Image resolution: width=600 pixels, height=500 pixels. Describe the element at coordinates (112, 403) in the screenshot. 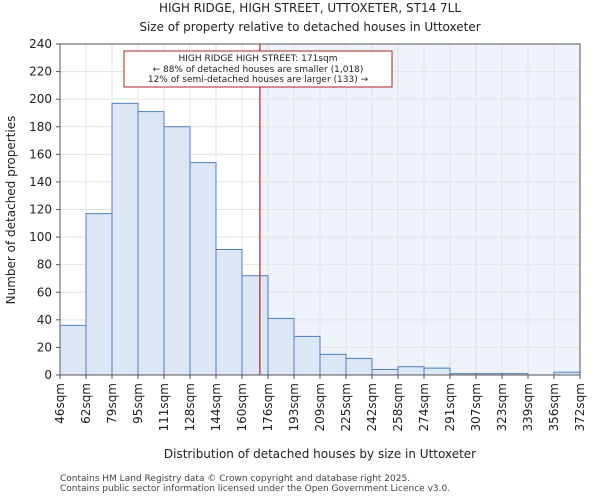

I see `x-tick-label: 79sqm` at that location.